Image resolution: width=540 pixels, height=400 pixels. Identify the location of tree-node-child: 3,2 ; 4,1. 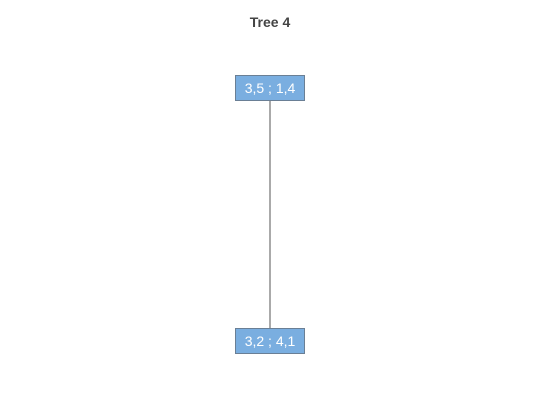
(270, 341).